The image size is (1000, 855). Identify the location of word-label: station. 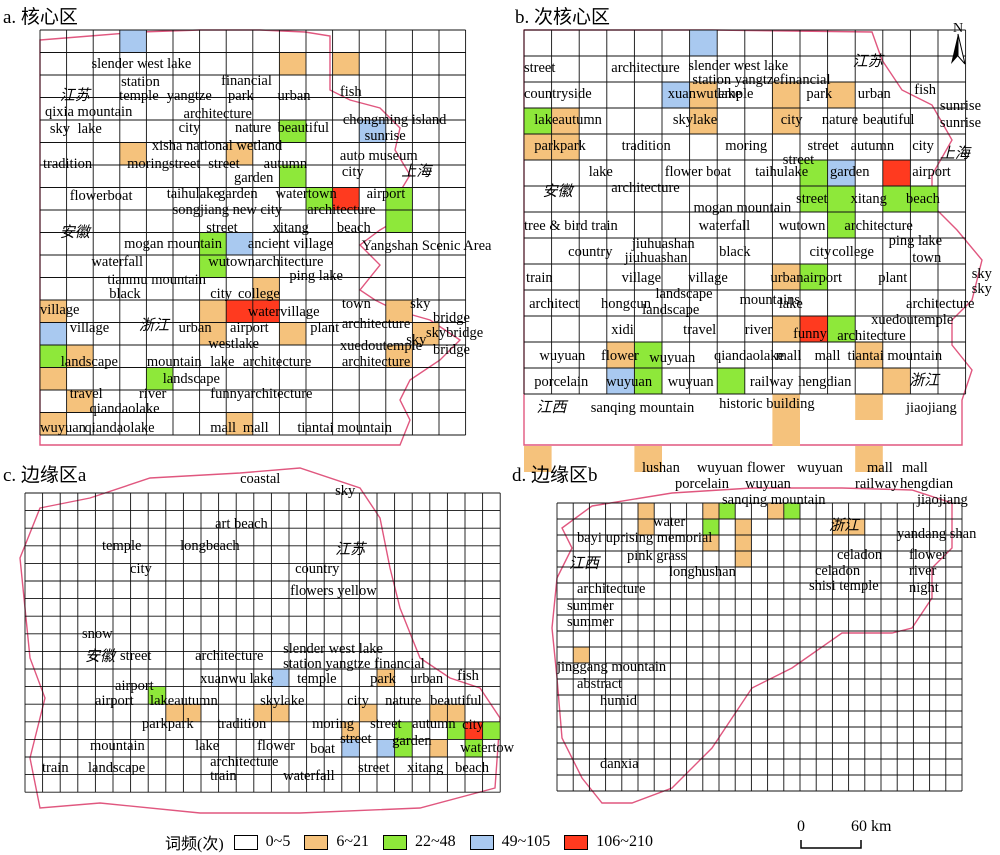
(140, 82).